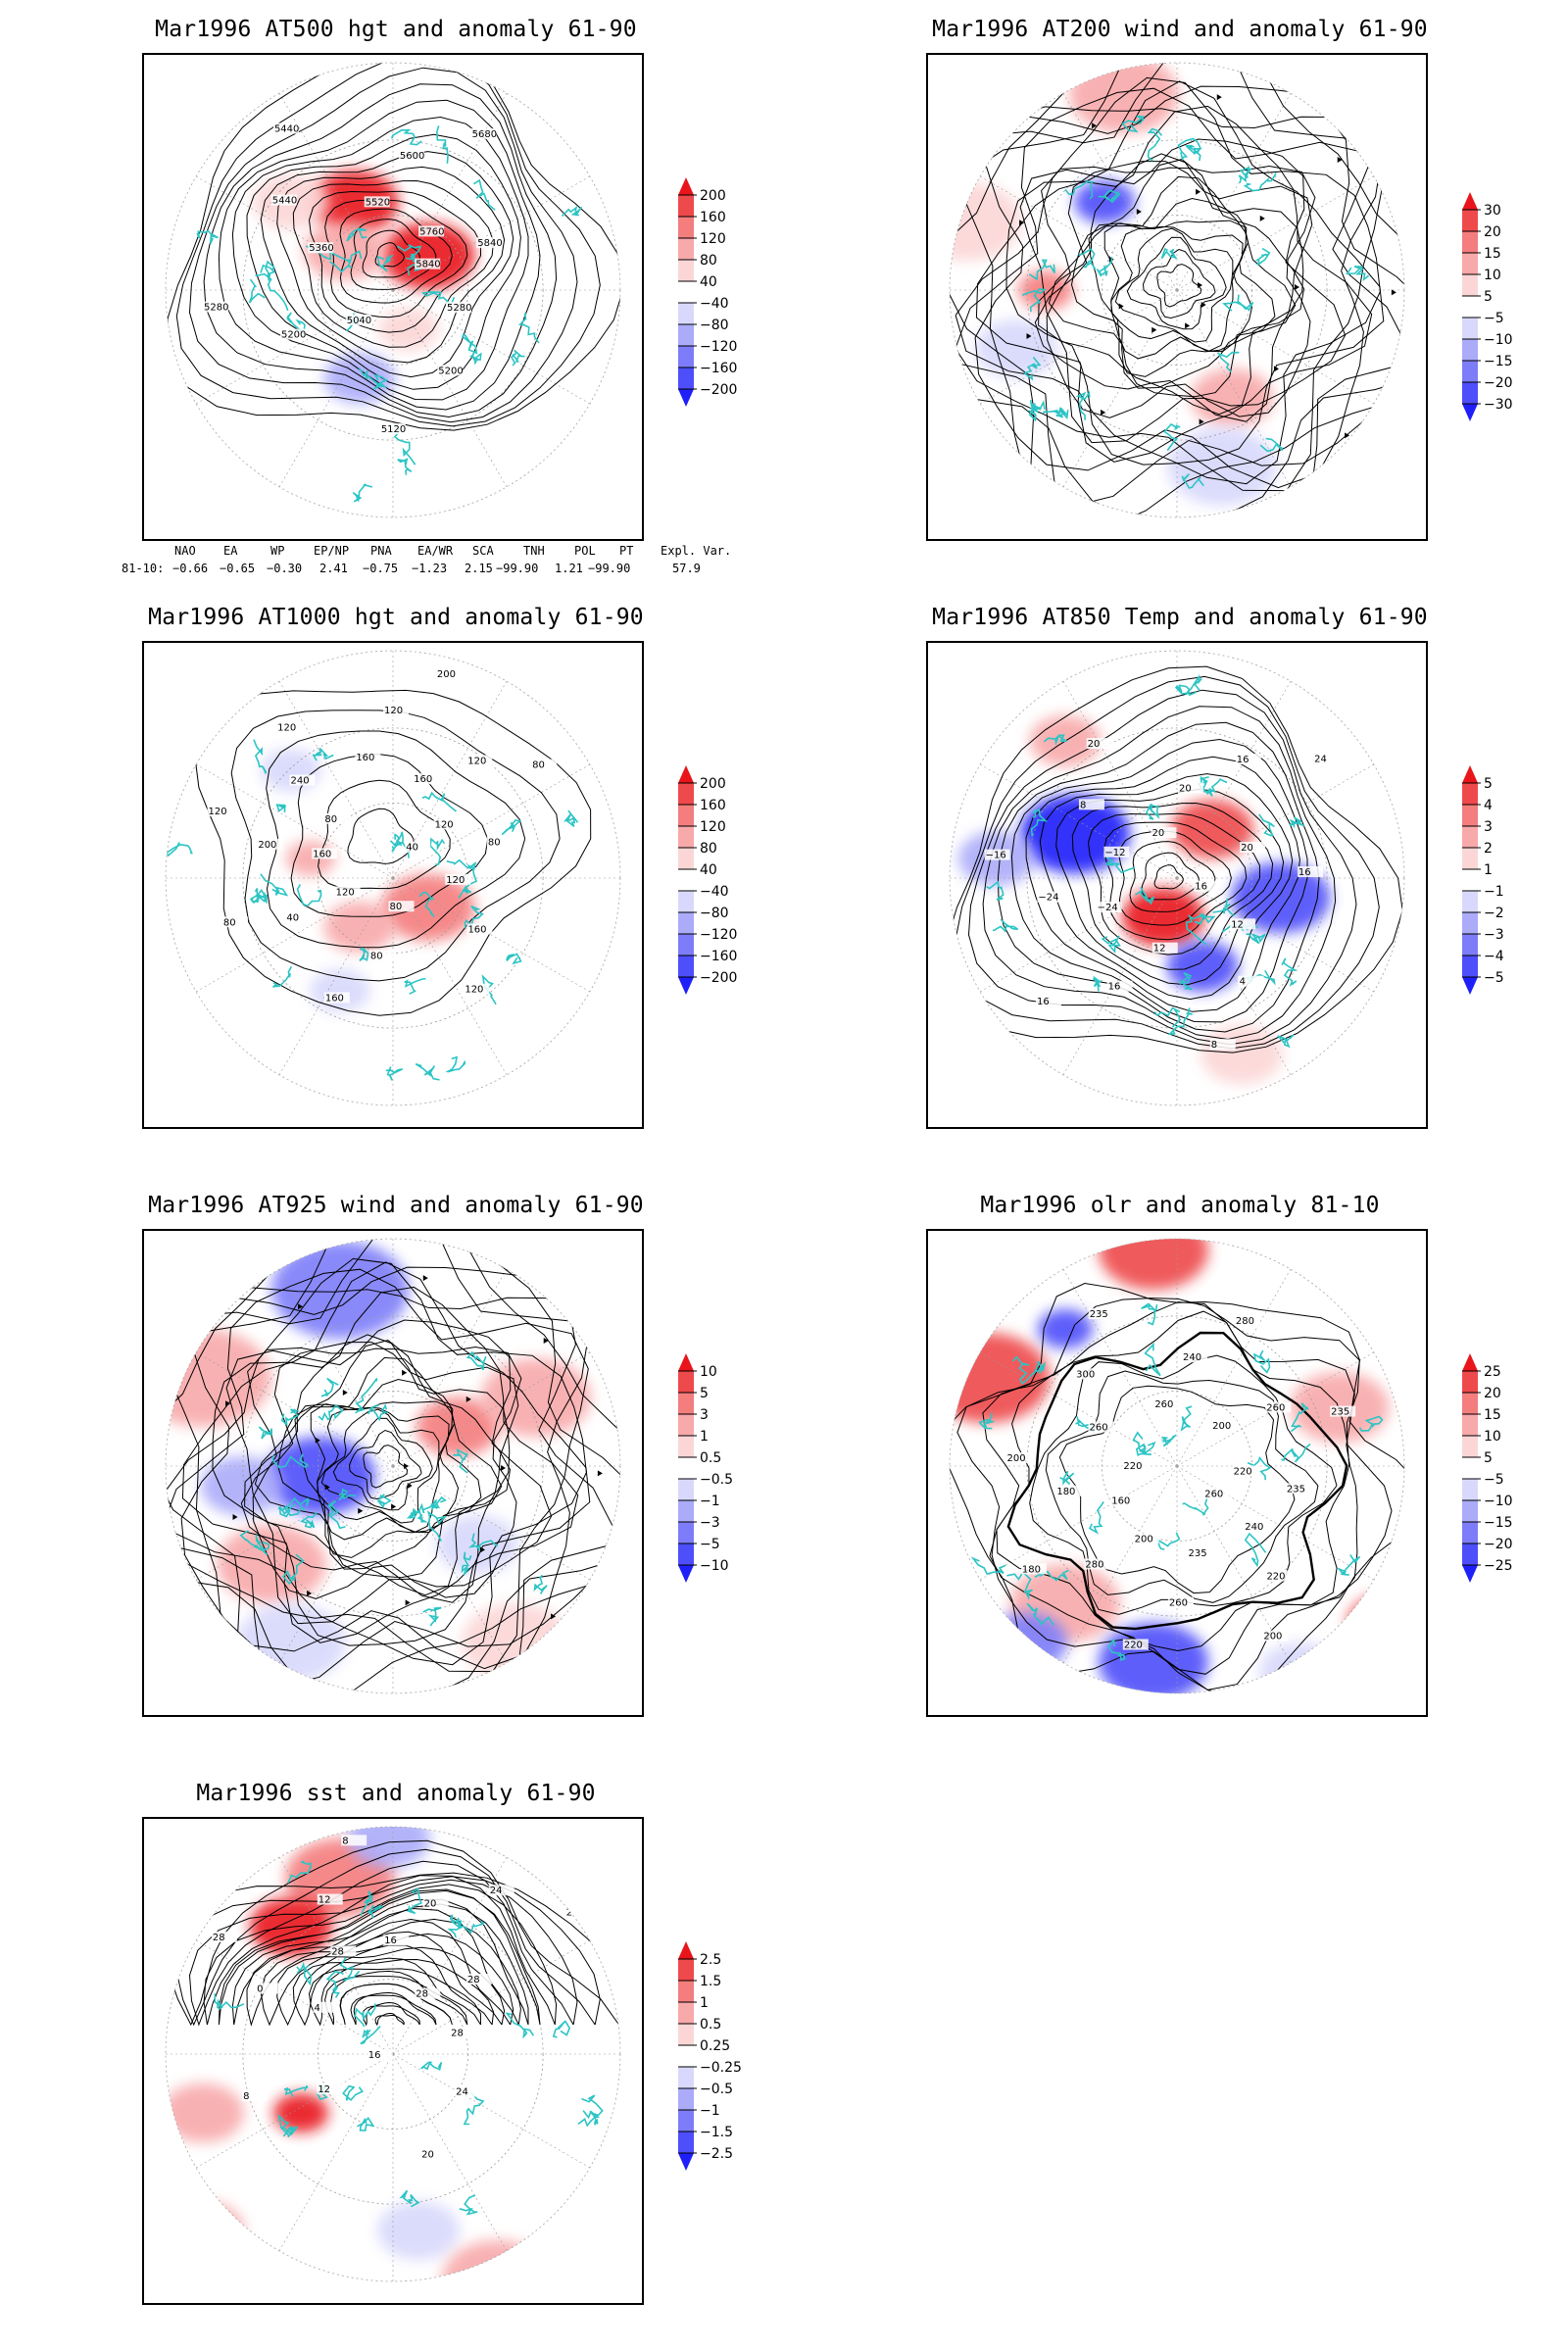 Image resolution: width=1568 pixels, height=2352 pixels. Describe the element at coordinates (1243, 760) in the screenshot. I see `contour-label: 16` at that location.